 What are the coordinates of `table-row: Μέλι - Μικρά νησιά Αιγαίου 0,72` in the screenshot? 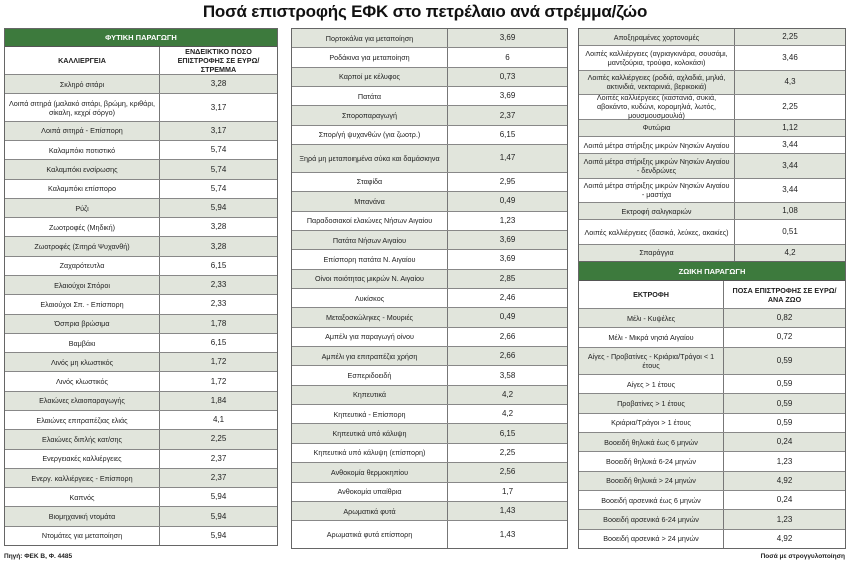 It's located at (712, 338).